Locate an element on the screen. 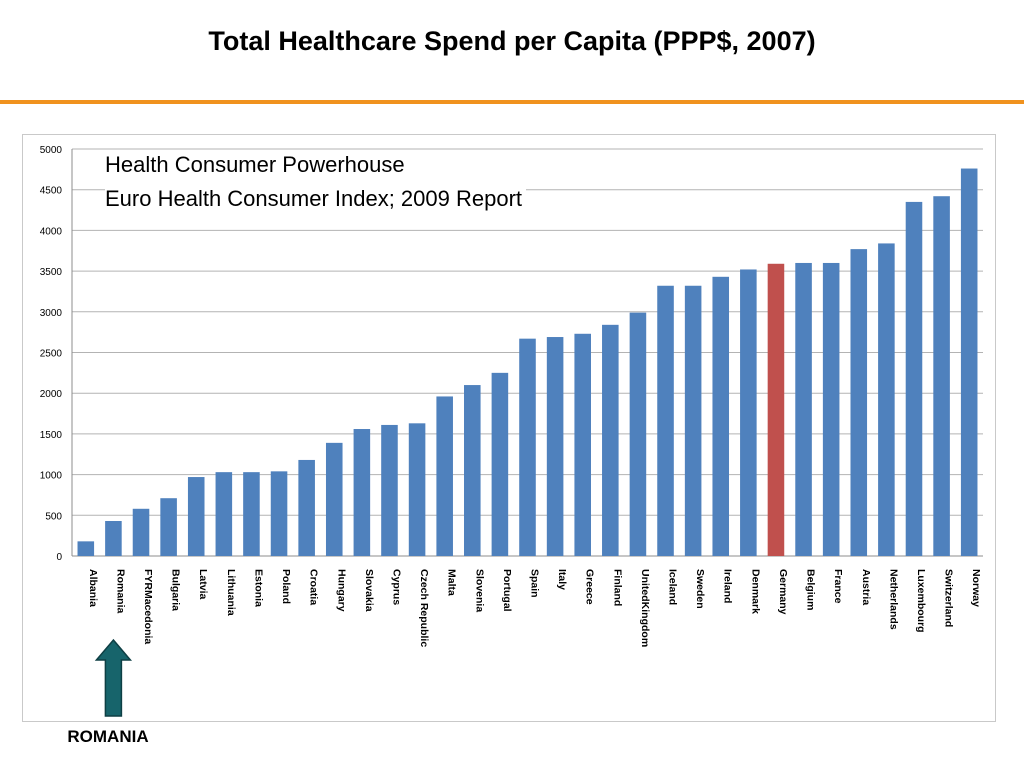 The image size is (1024, 768). title-divider is located at coordinates (512, 102).